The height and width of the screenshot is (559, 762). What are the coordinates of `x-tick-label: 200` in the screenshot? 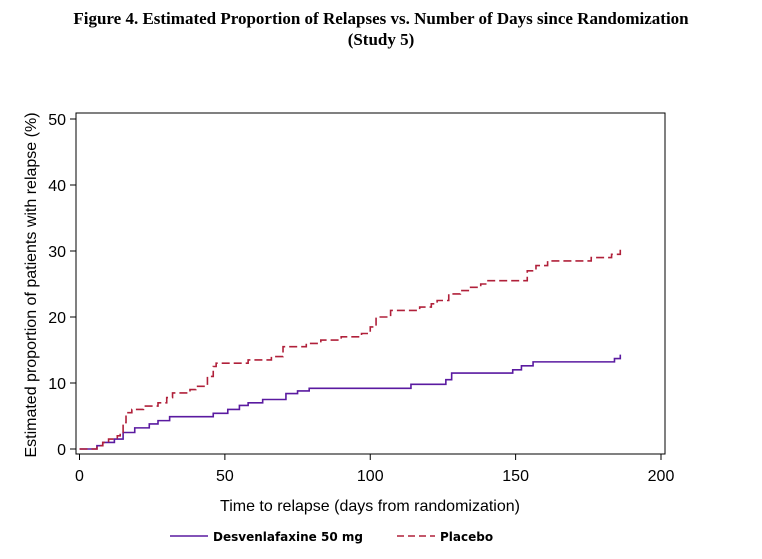 It's located at (661, 476).